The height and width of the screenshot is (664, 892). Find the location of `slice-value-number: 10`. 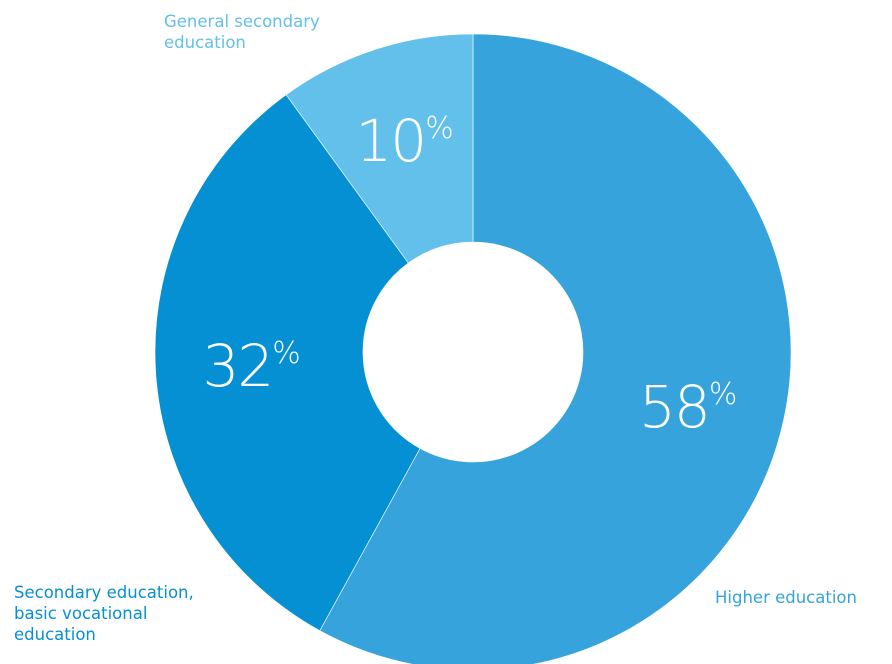

slice-value-number: 10 is located at coordinates (391, 140).